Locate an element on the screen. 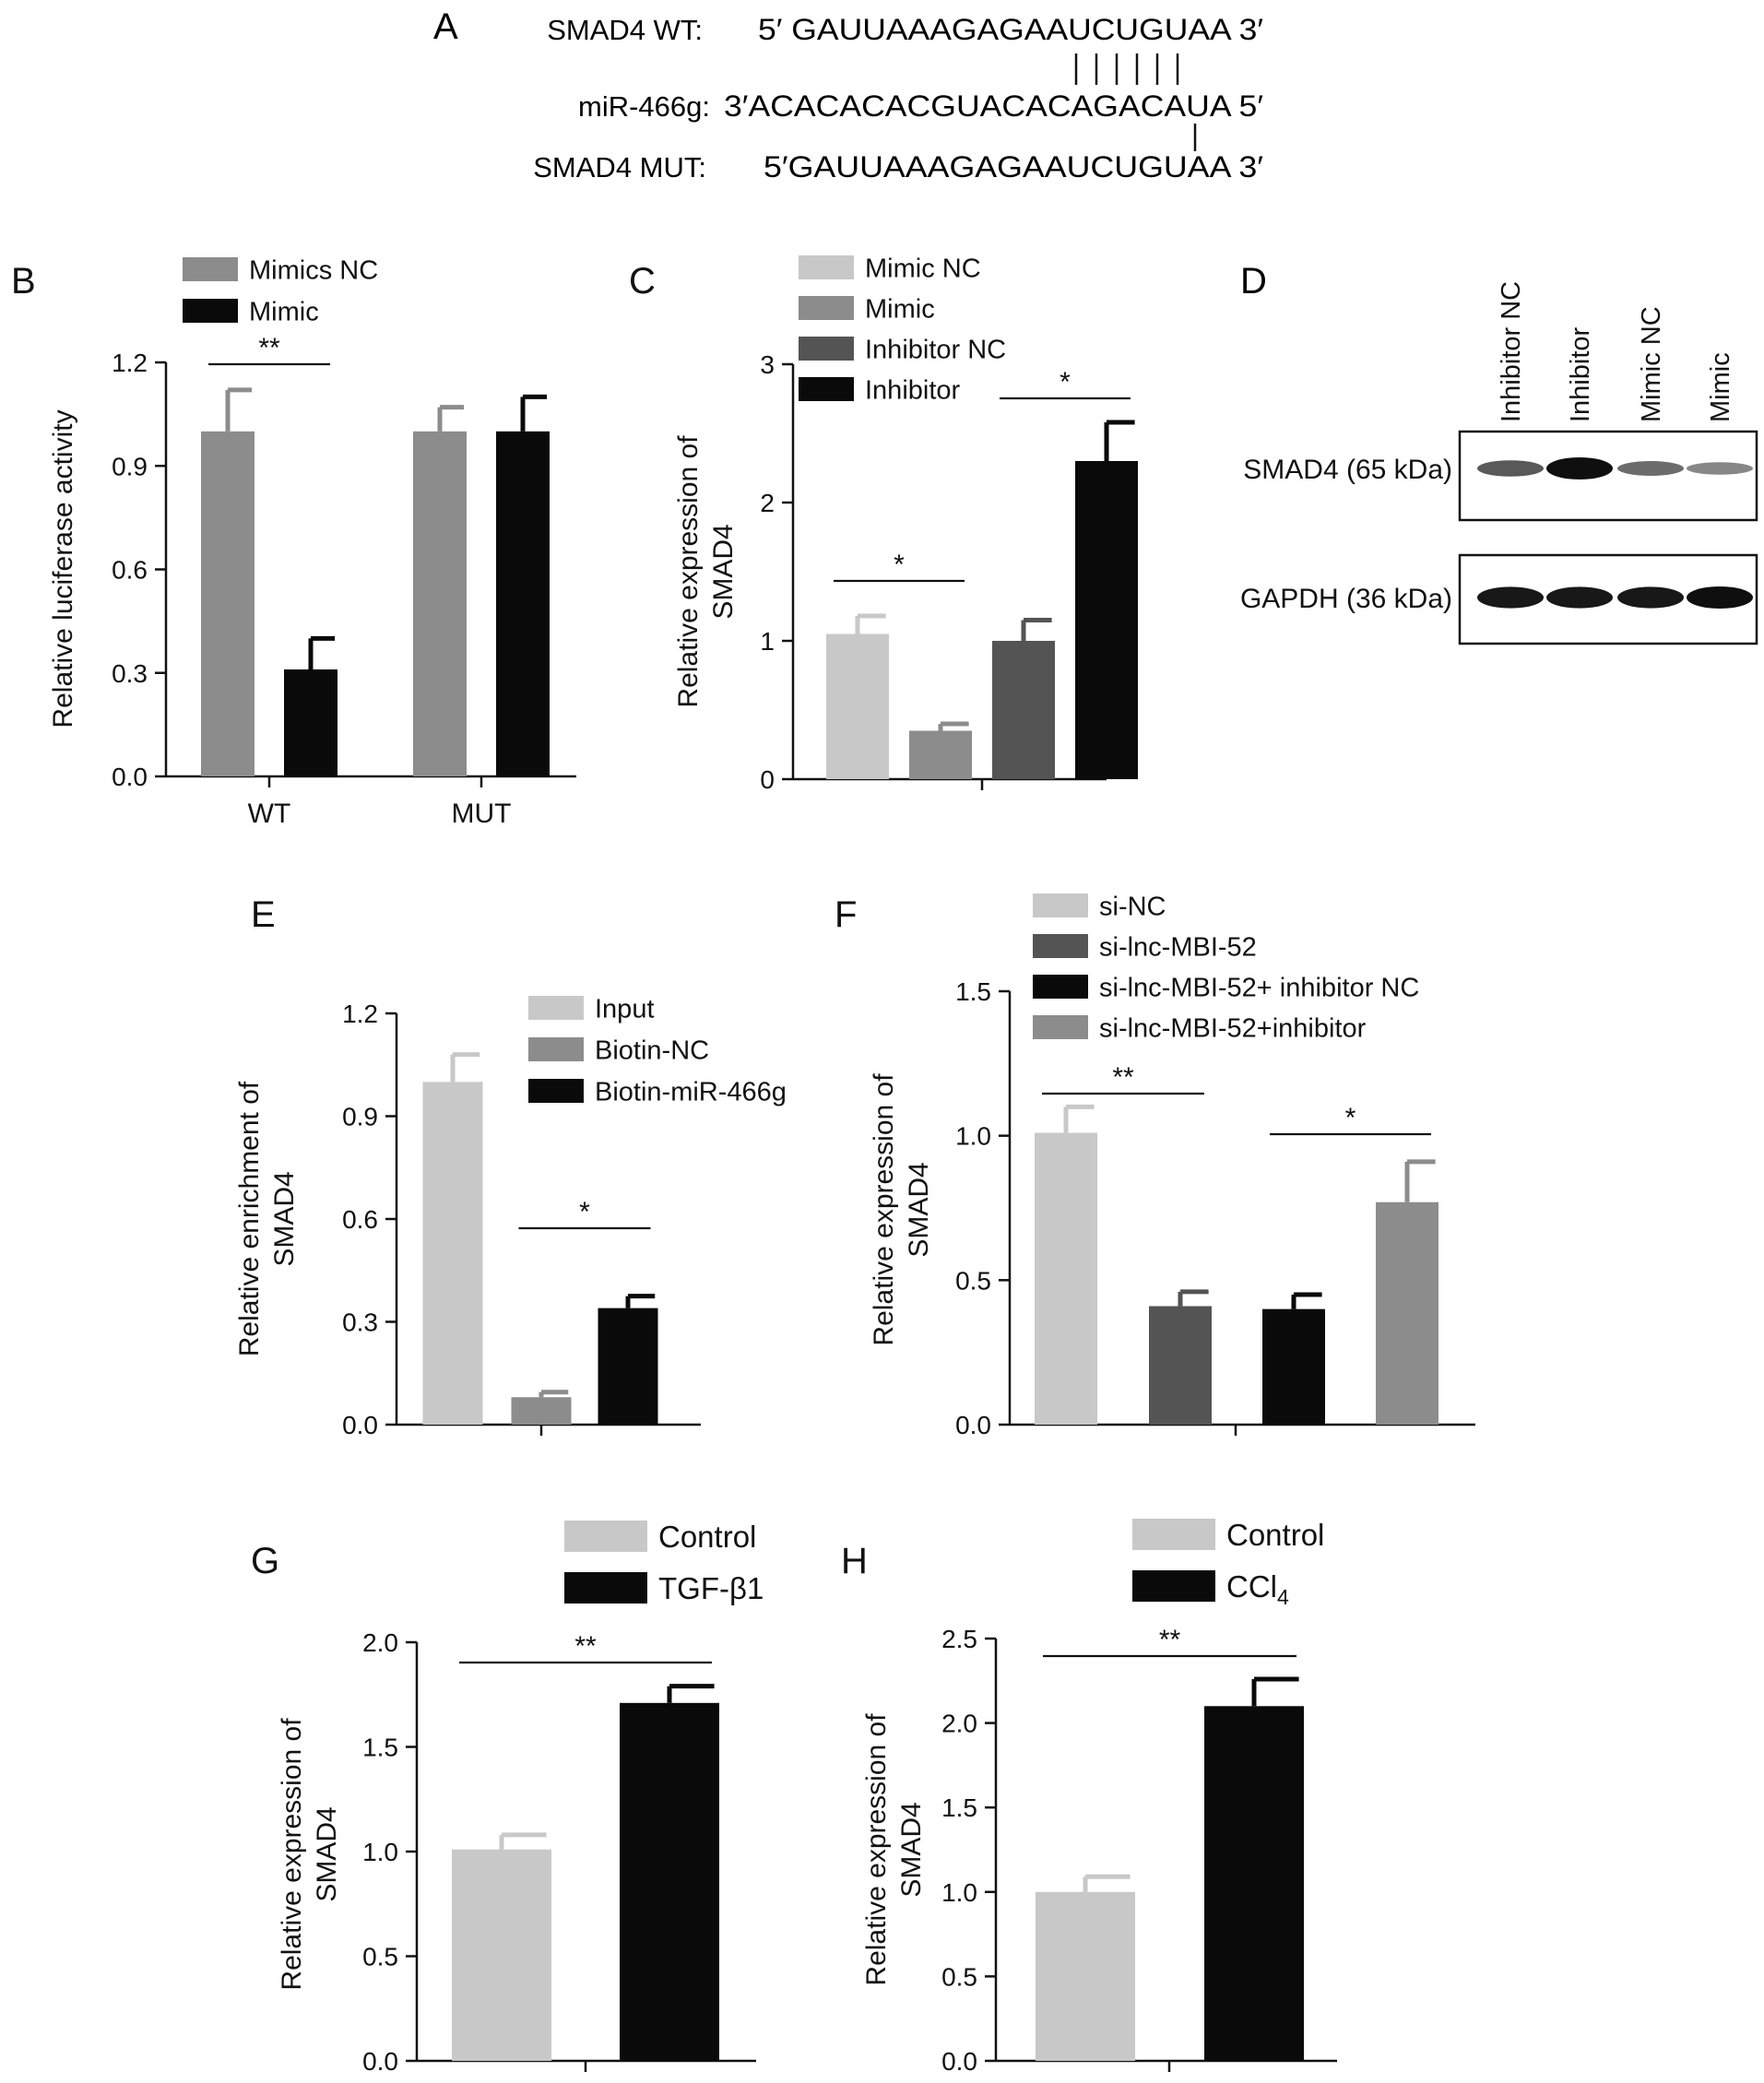 Image resolution: width=1764 pixels, height=2083 pixels. y-tick-label-b: 1.2 is located at coordinates (130, 363).